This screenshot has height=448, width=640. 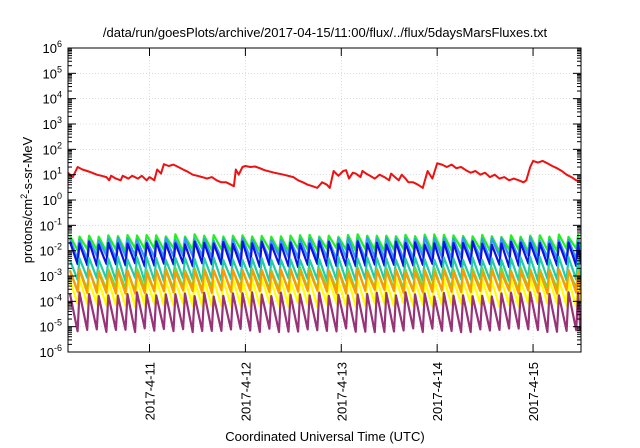 I want to click on y-tick-label: 10⁶, so click(x=52, y=47).